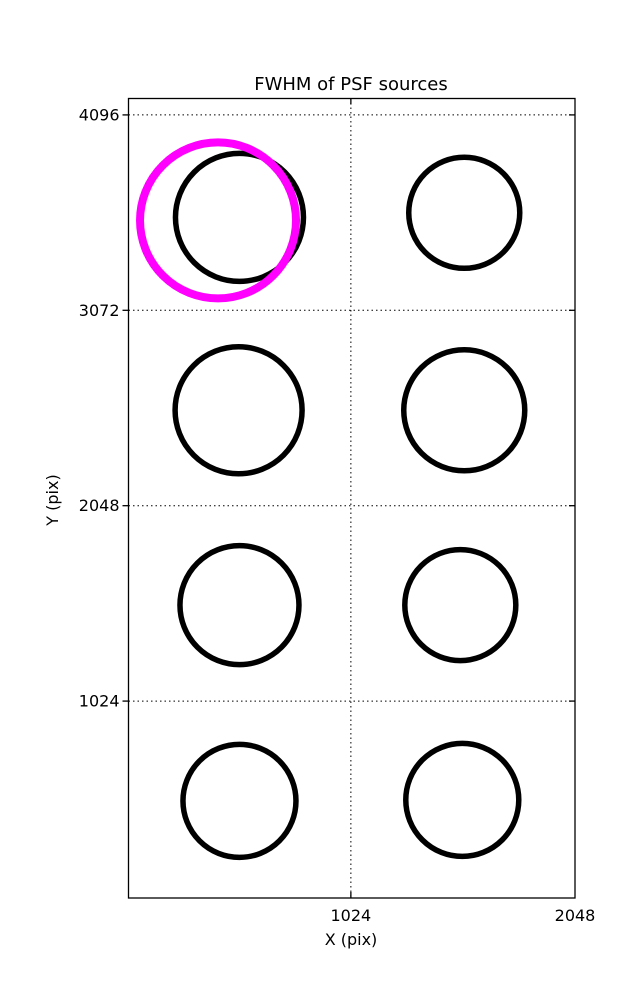  What do you see at coordinates (99, 701) in the screenshot?
I see `y-tick-label: 1024` at bounding box center [99, 701].